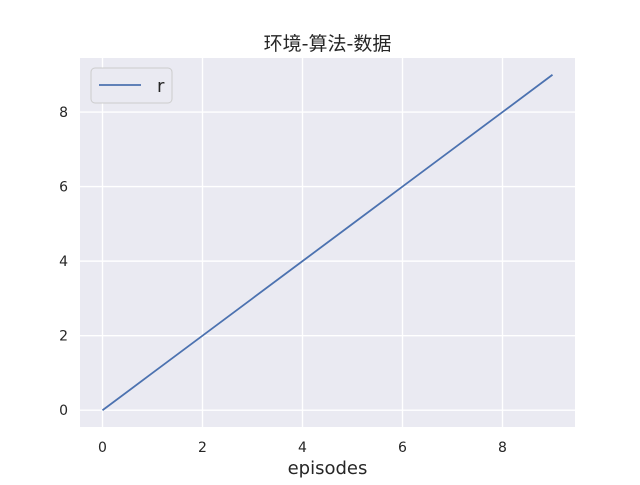  Describe the element at coordinates (63, 411) in the screenshot. I see `y-tick-label: 0` at that location.